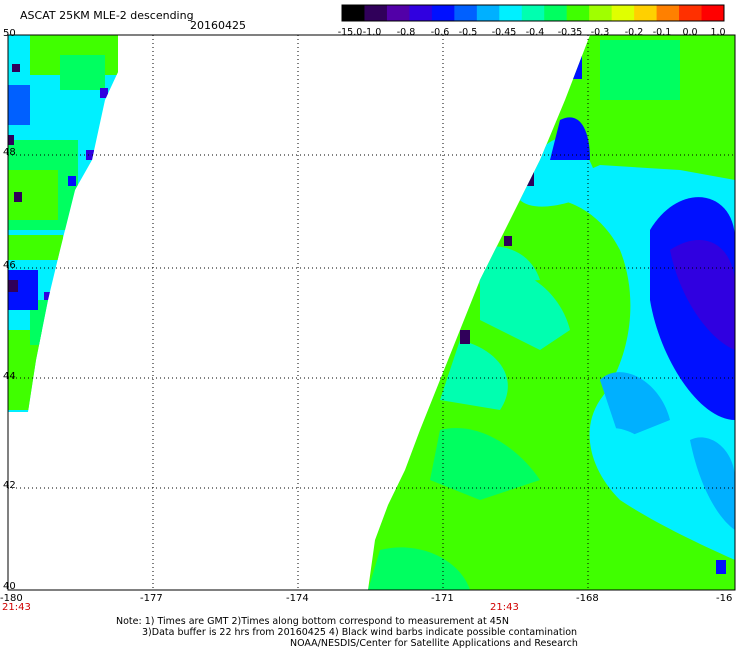 This screenshot has width=740, height=650. What do you see at coordinates (63, 223) in the screenshot?
I see `left-swath` at bounding box center [63, 223].